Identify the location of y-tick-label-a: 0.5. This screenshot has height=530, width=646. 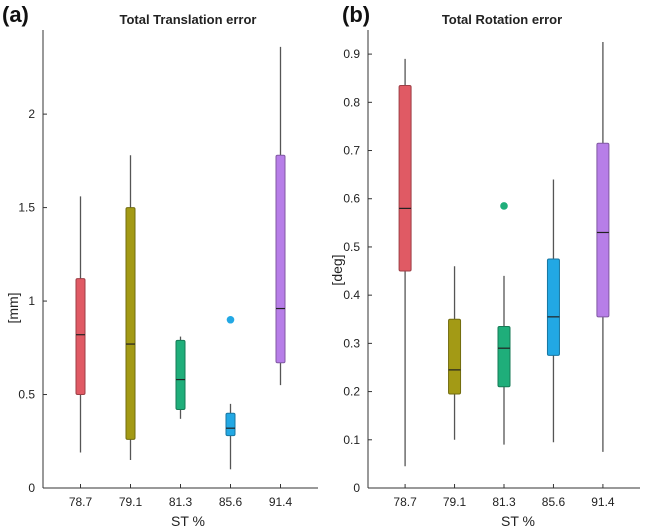
(26, 395).